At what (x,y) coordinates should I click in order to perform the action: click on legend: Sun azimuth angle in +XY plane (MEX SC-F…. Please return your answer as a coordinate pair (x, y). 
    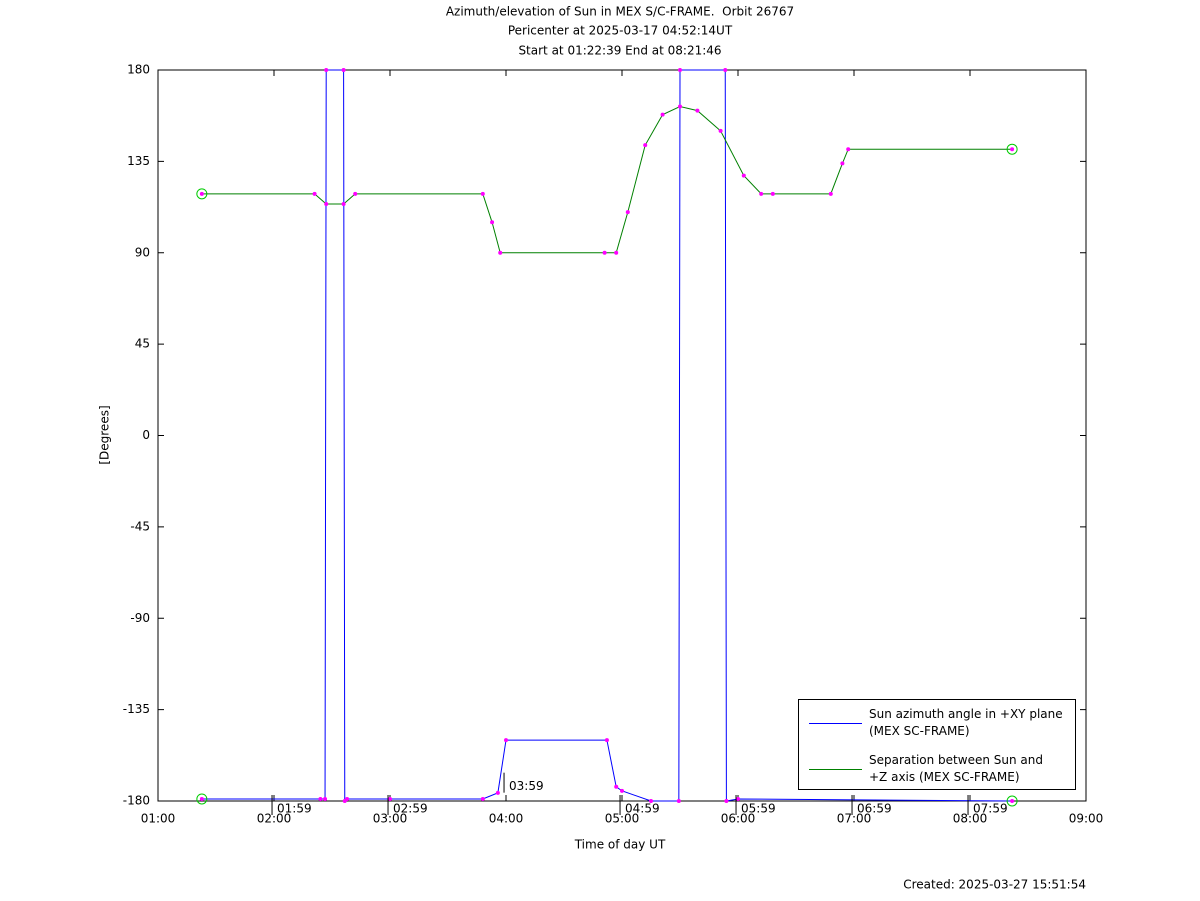
    Looking at the image, I should click on (937, 744).